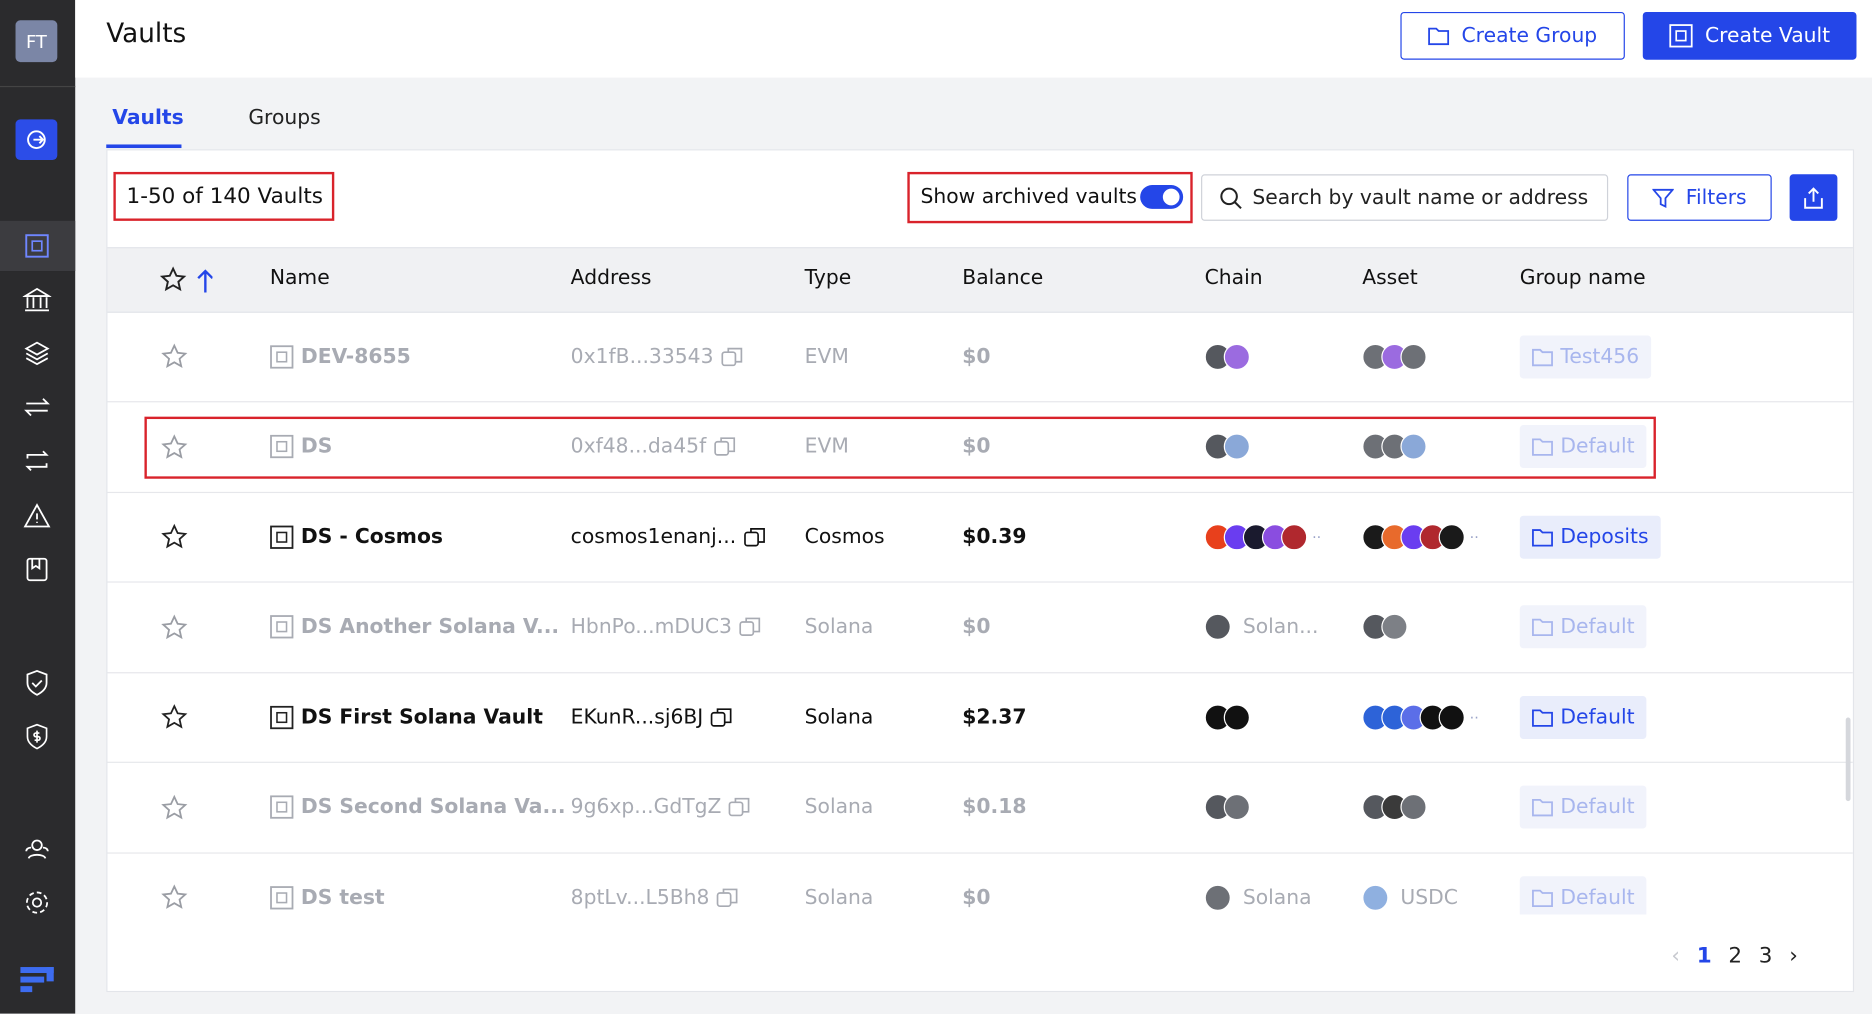 This screenshot has width=1872, height=1014. What do you see at coordinates (1704, 955) in the screenshot?
I see `page-number: 1` at bounding box center [1704, 955].